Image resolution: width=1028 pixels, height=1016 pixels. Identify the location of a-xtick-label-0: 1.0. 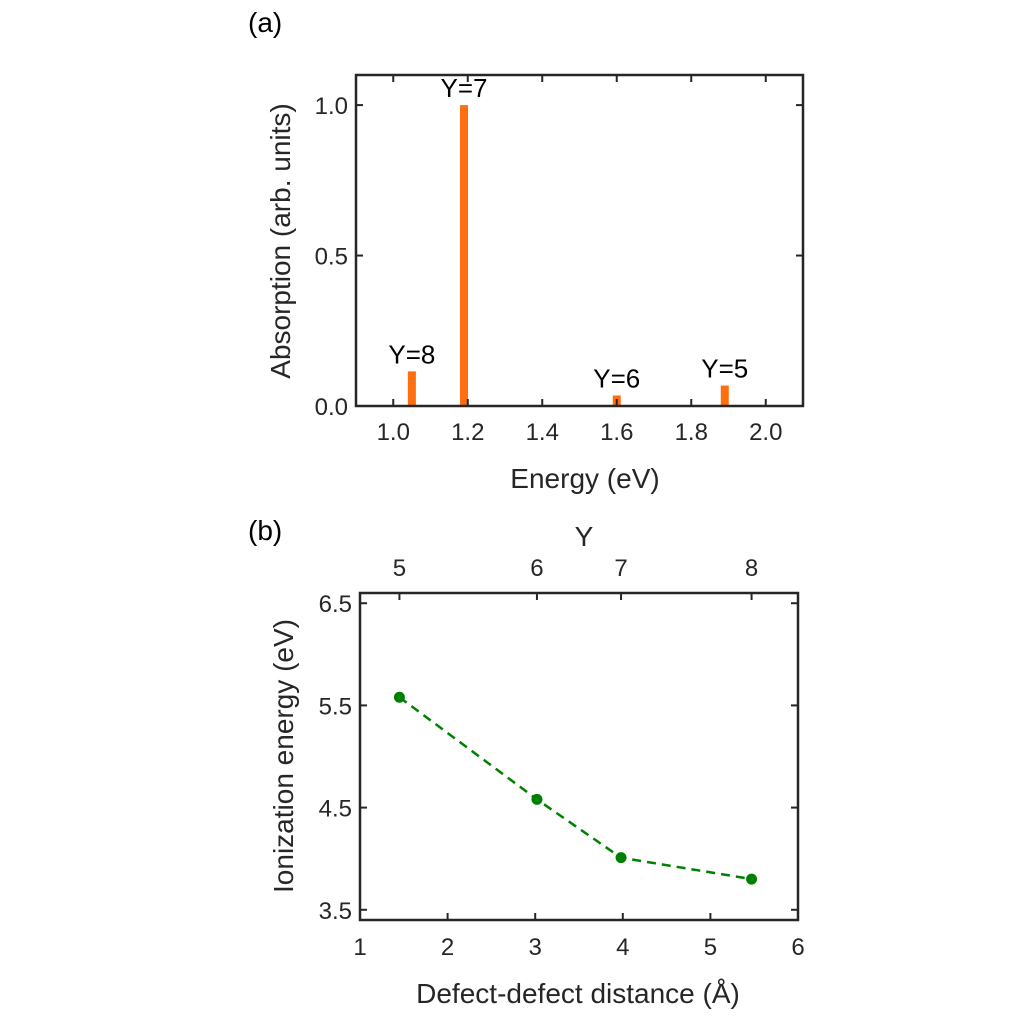
(393, 432).